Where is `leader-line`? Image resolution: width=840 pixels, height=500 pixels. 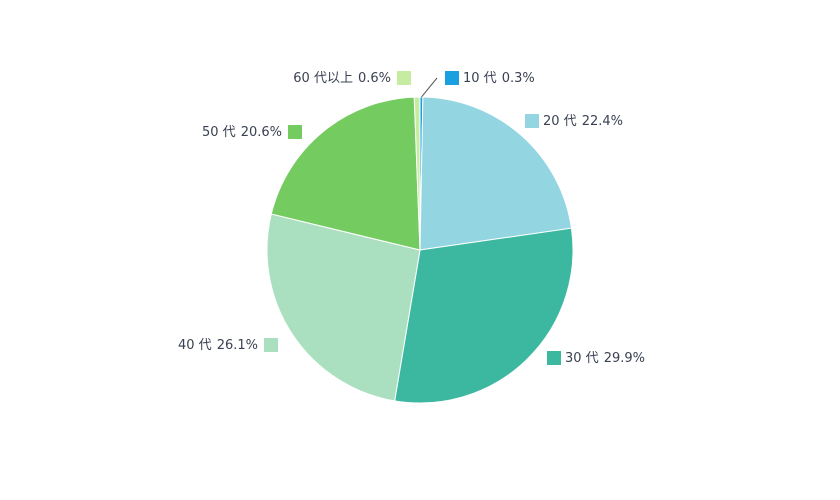 leader-line is located at coordinates (429, 87).